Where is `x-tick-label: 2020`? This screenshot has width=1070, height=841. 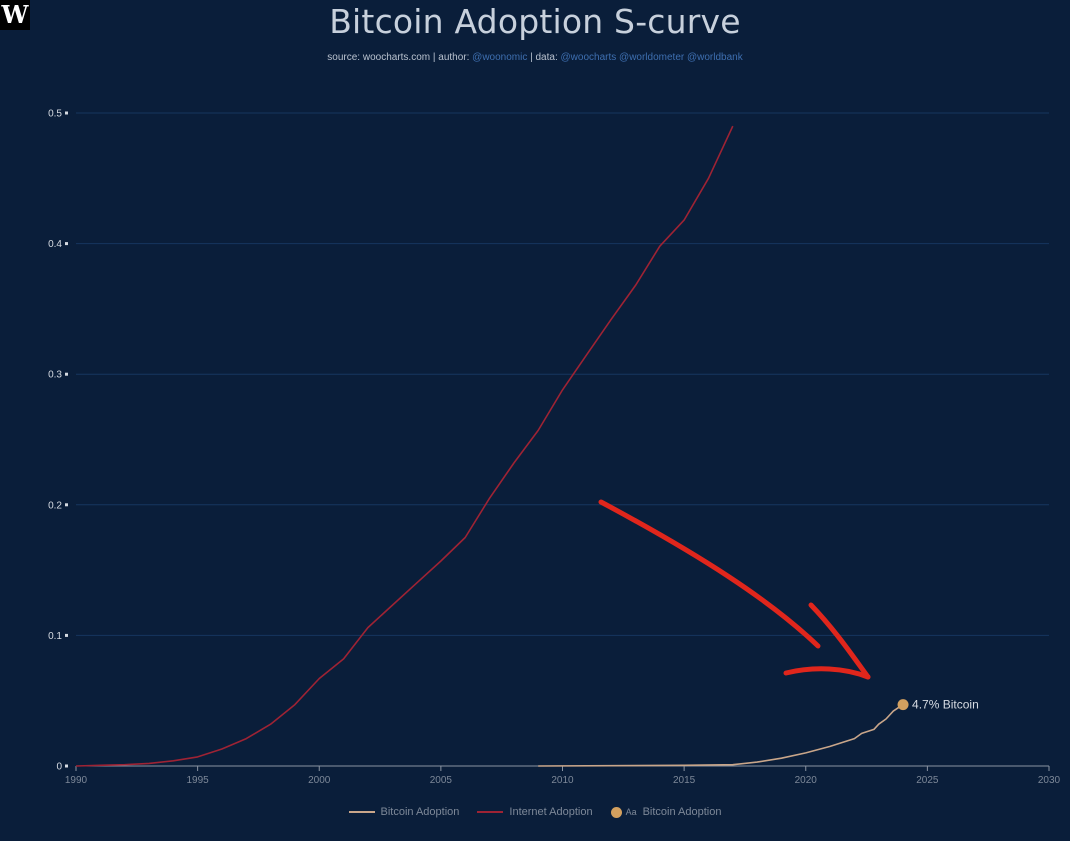 x-tick-label: 2020 is located at coordinates (806, 780).